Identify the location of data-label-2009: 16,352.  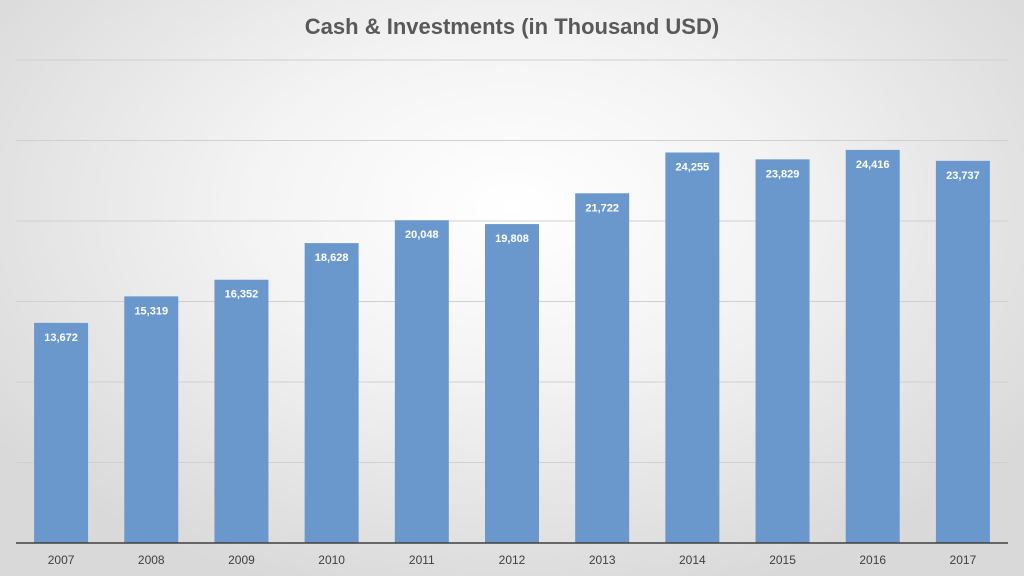
(242, 295).